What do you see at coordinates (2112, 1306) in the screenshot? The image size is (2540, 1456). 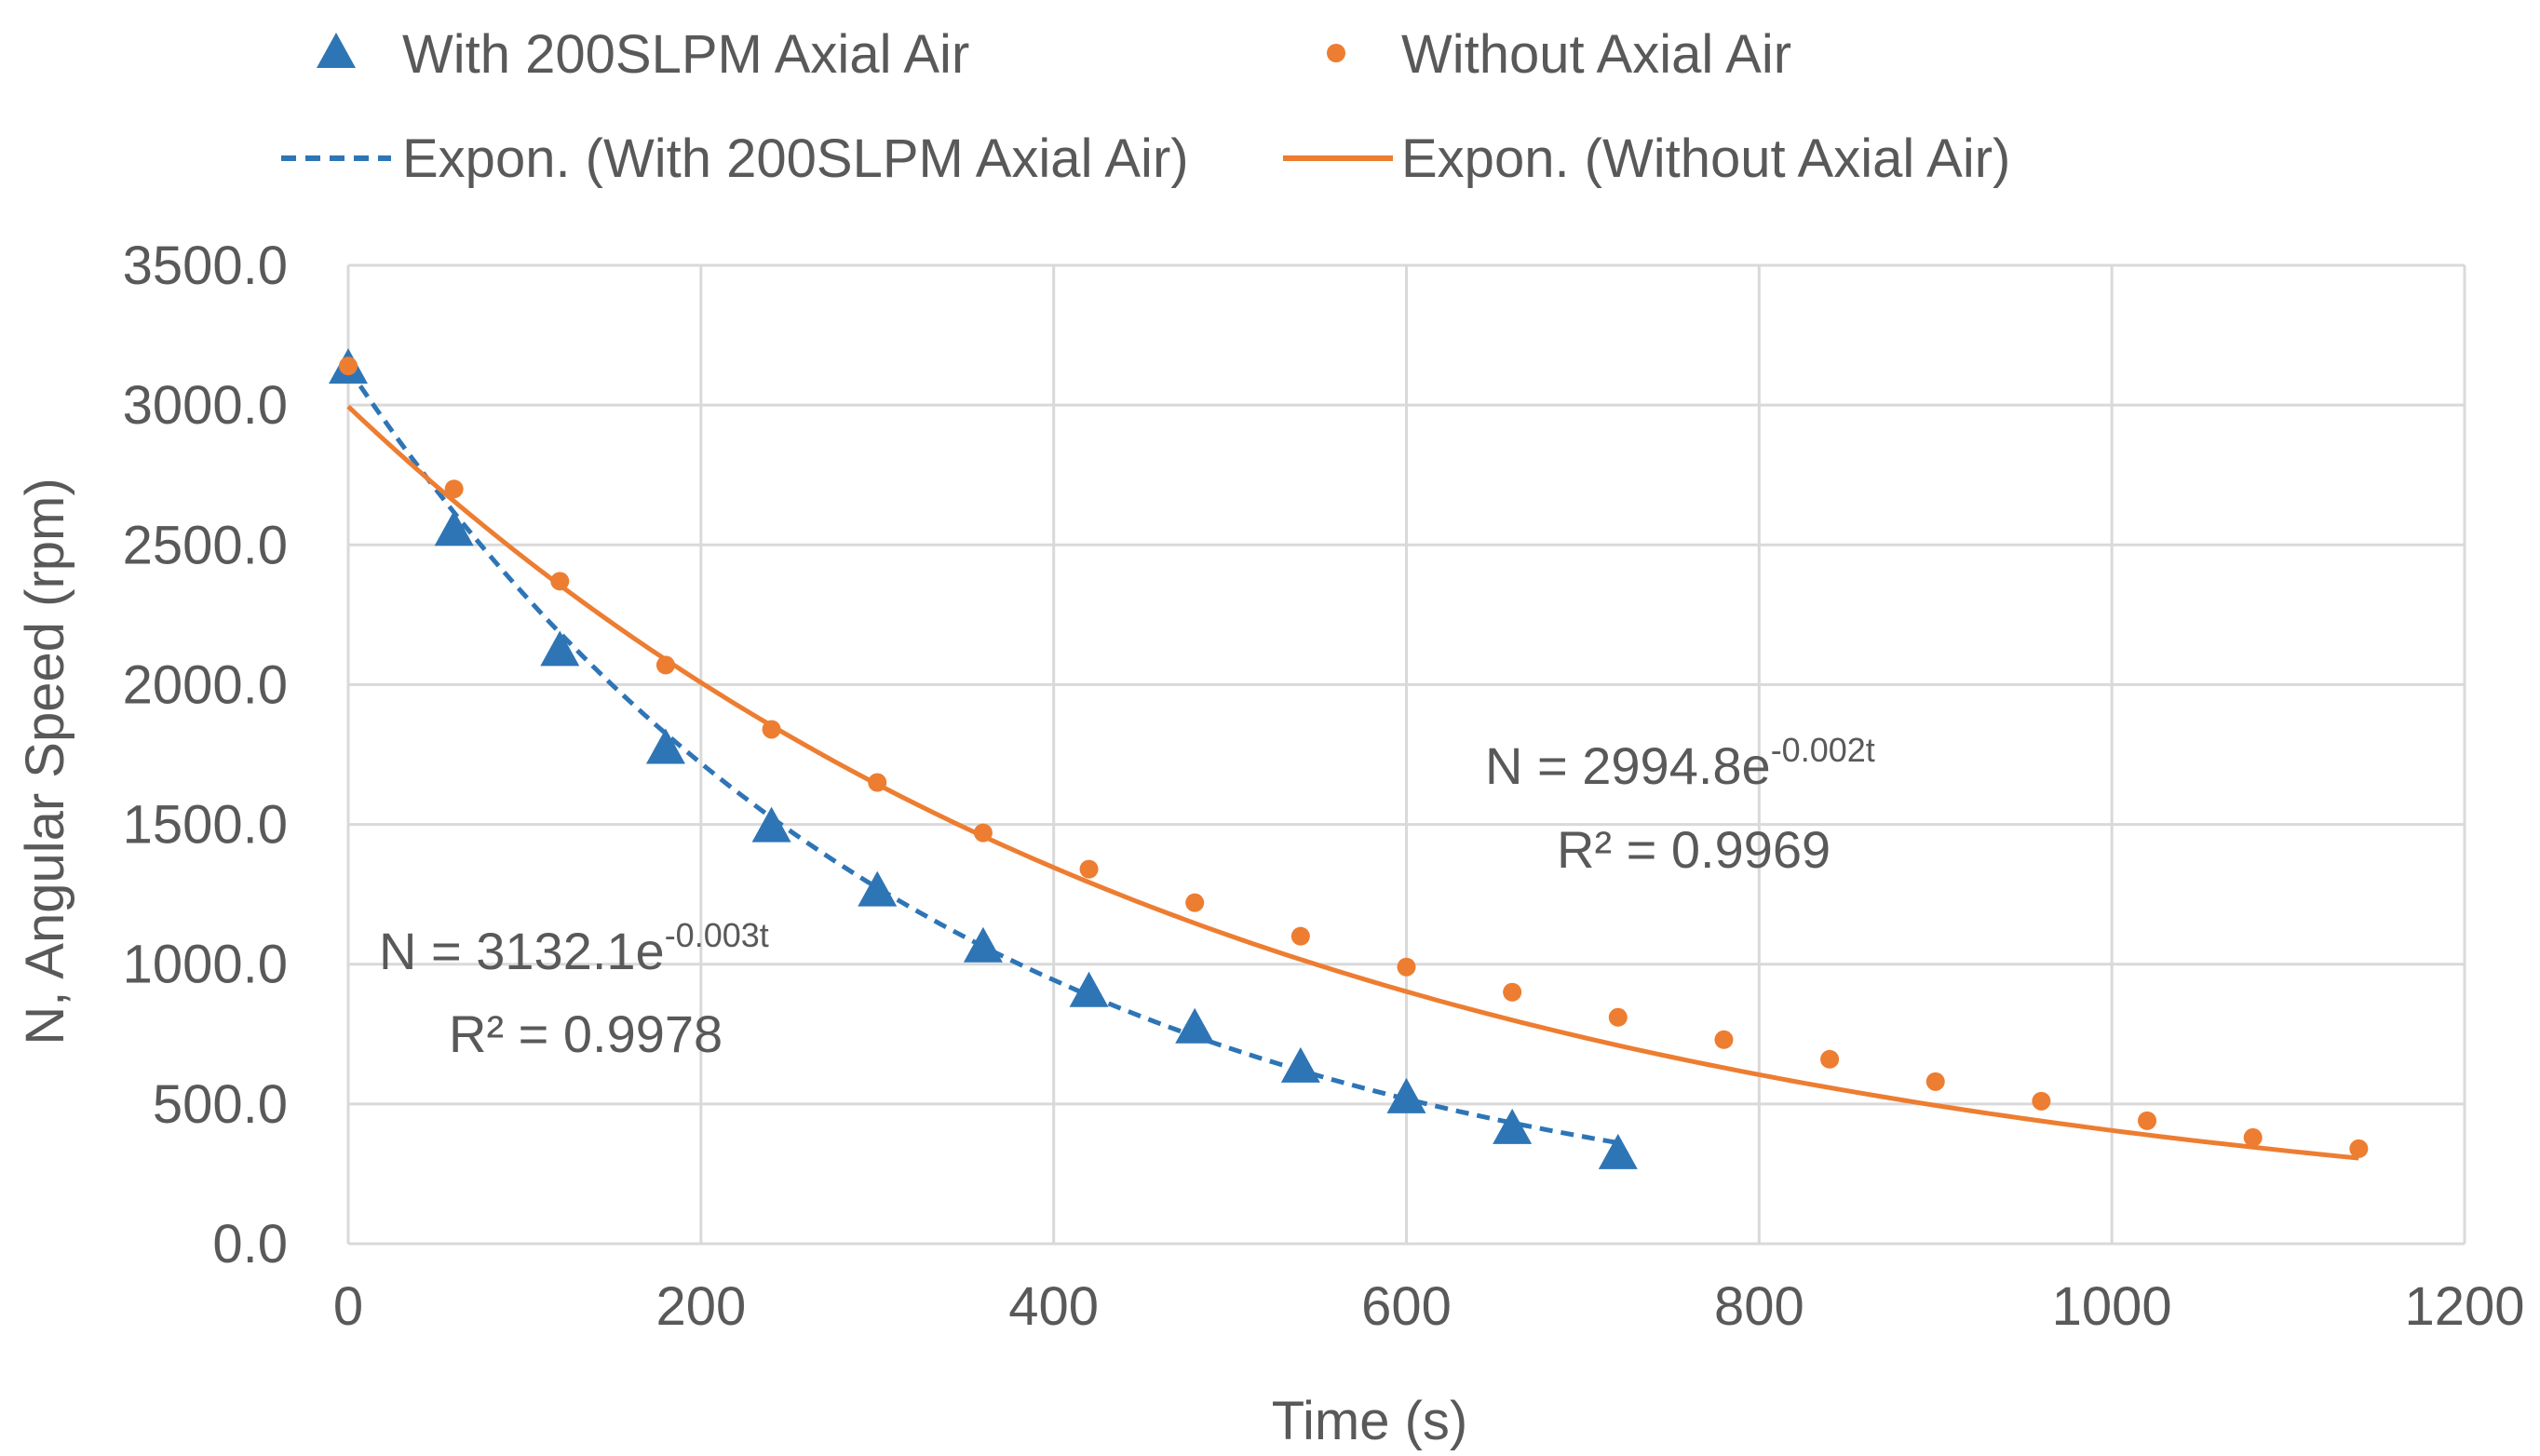 I see `x-tick-label: 1000` at bounding box center [2112, 1306].